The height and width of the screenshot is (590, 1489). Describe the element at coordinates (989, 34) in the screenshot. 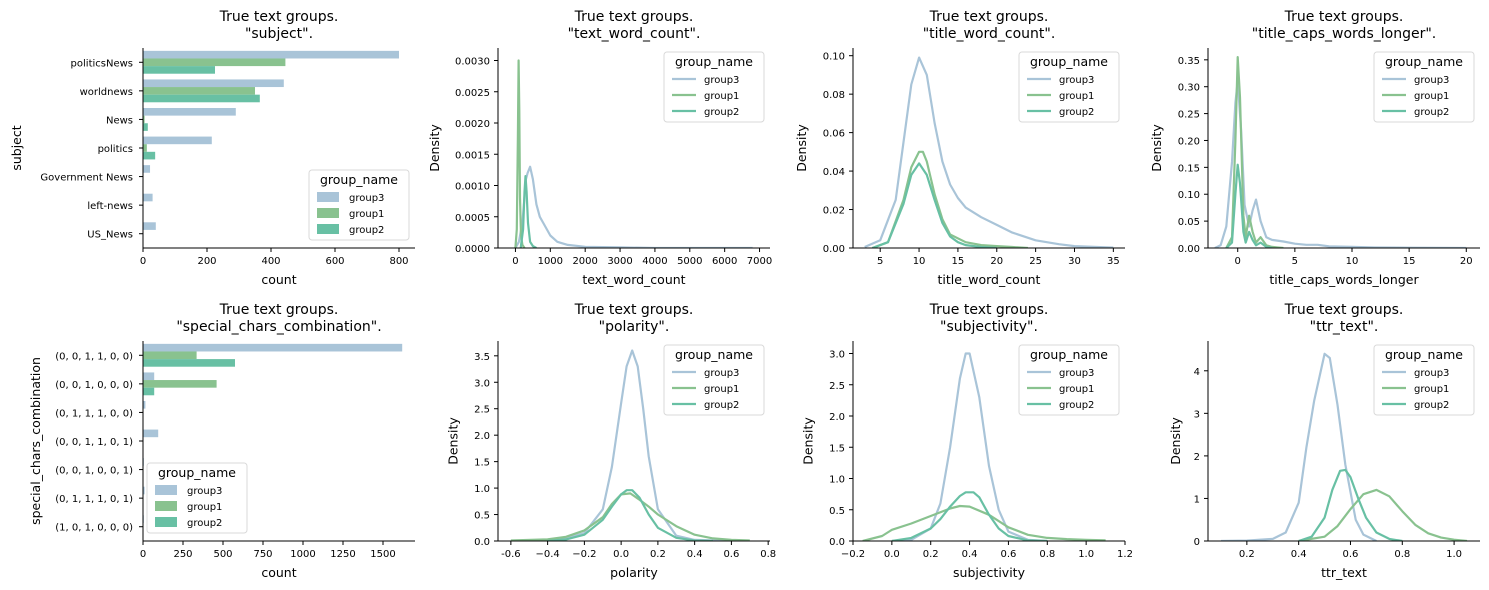

I see `chart-title-line: "title_word_count".` at that location.